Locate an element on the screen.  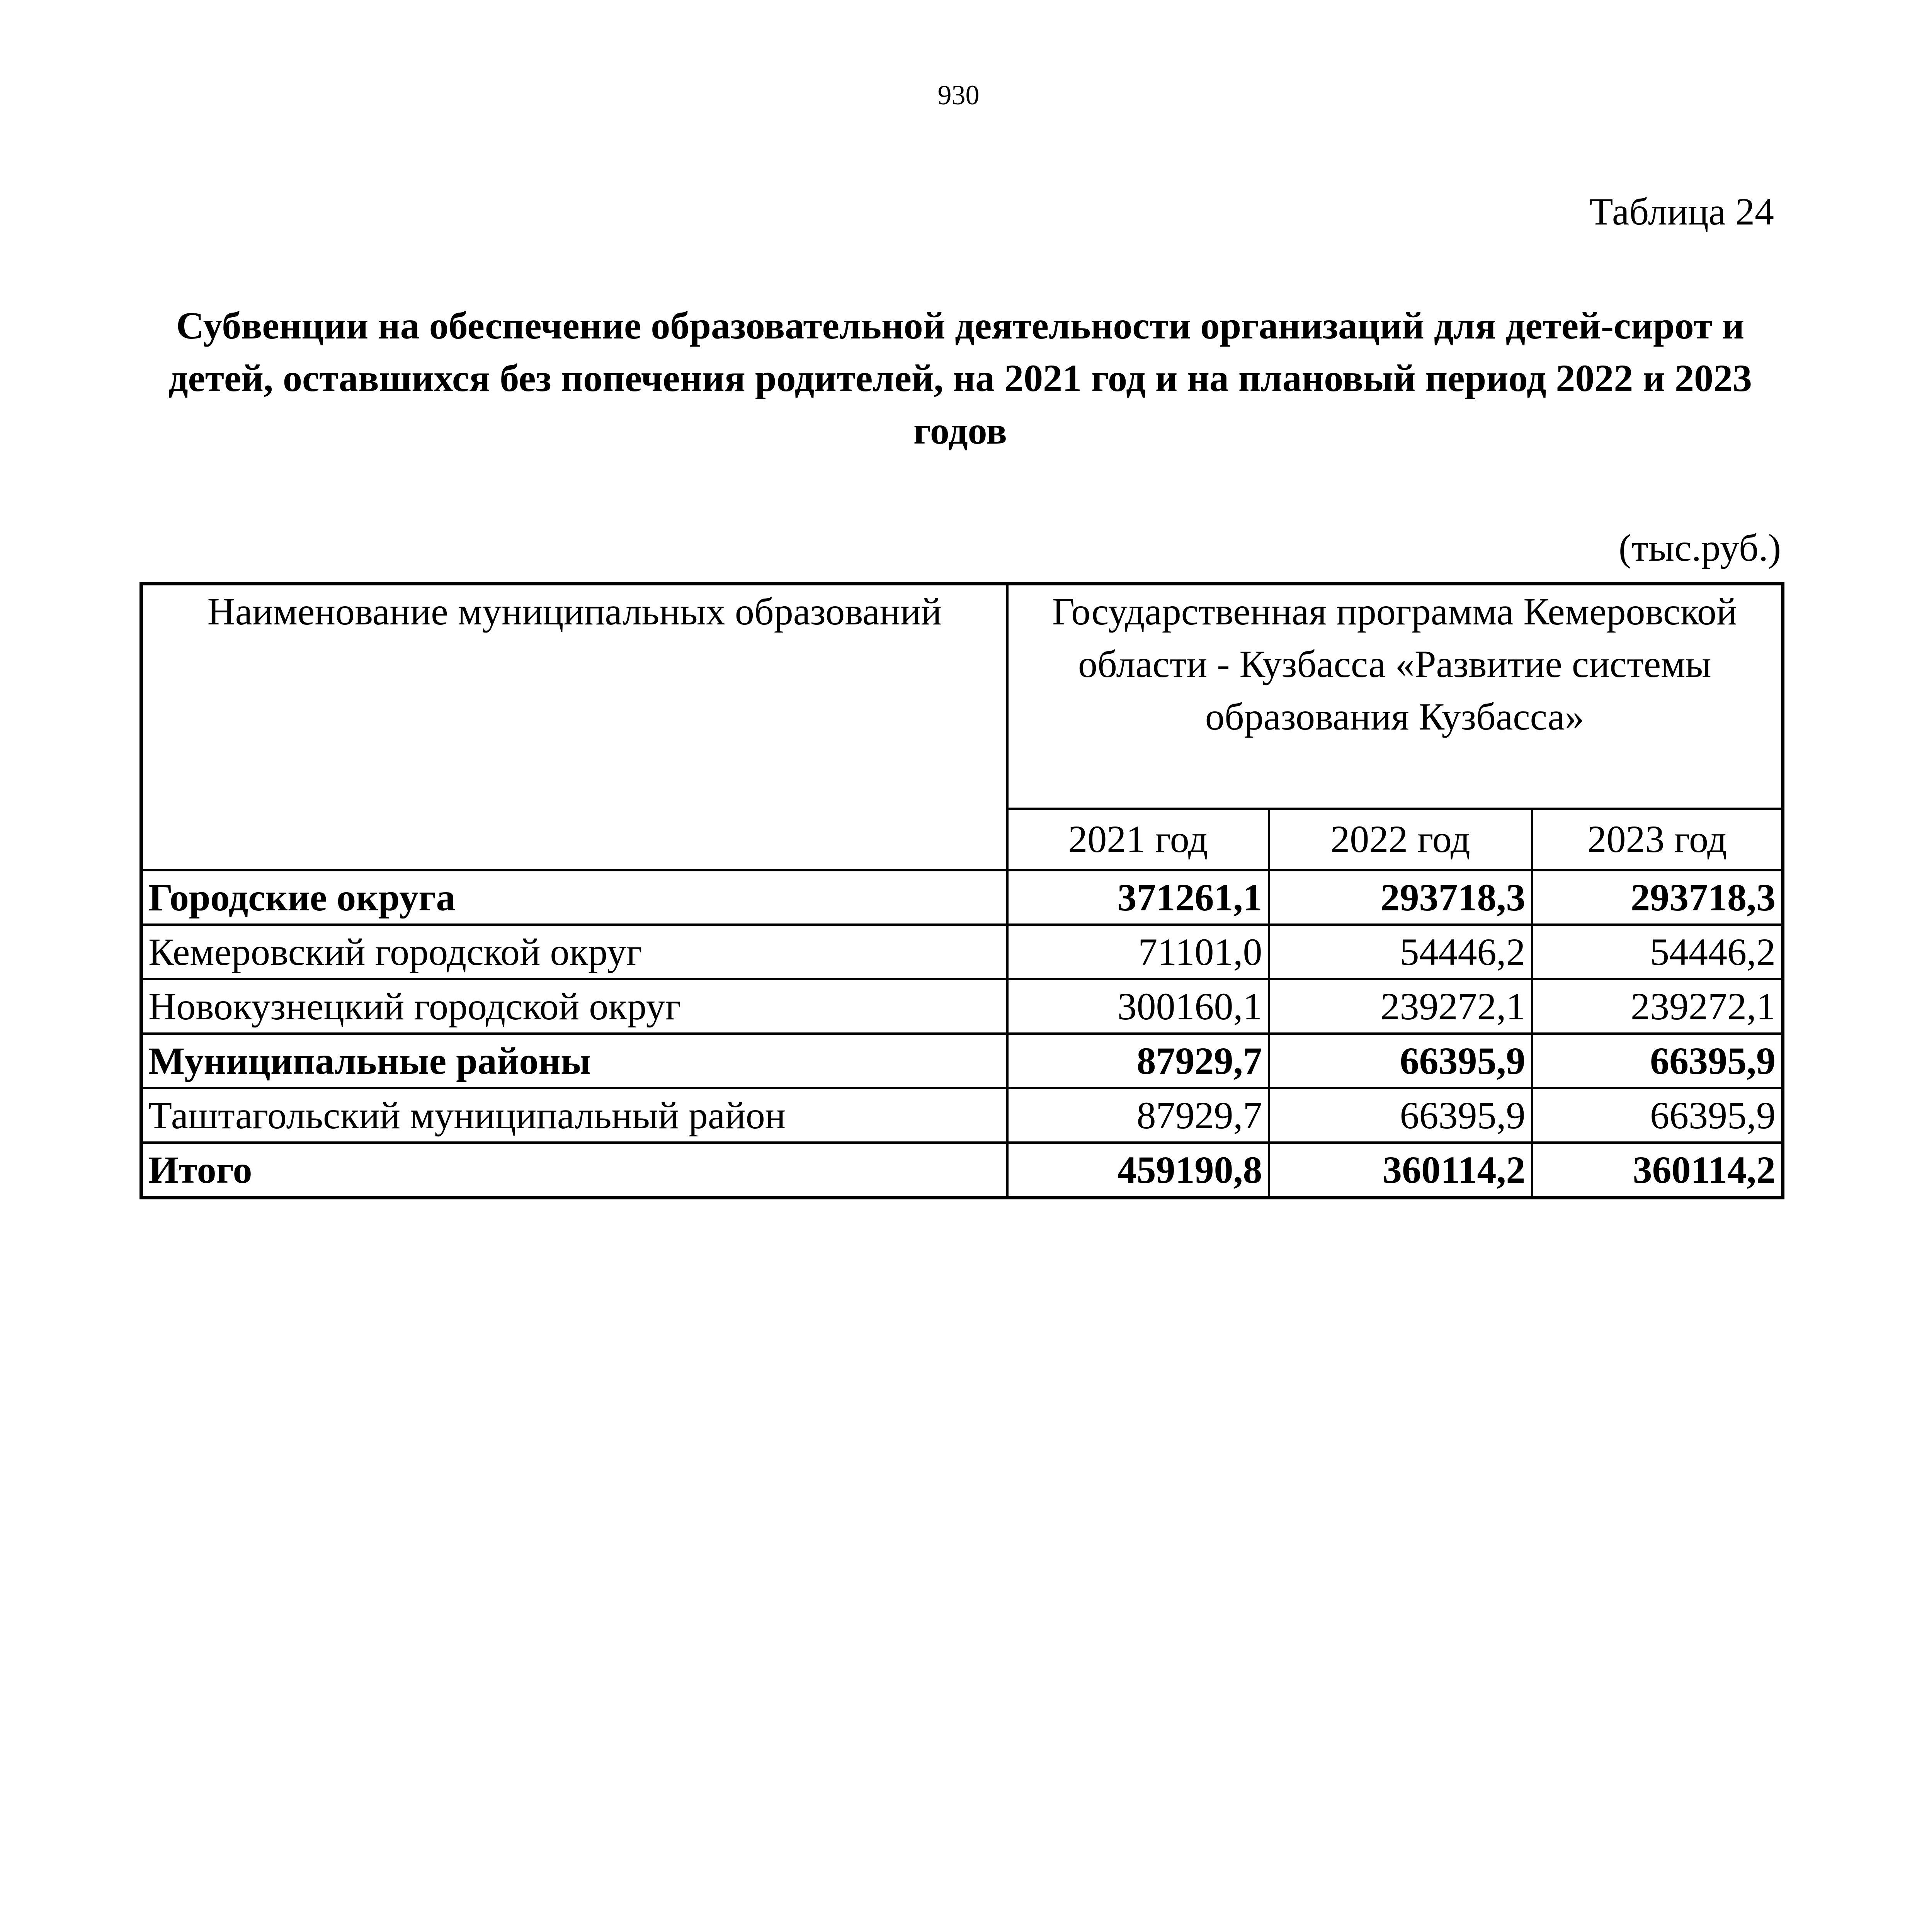
header-year: 2021 год is located at coordinates (1138, 839).